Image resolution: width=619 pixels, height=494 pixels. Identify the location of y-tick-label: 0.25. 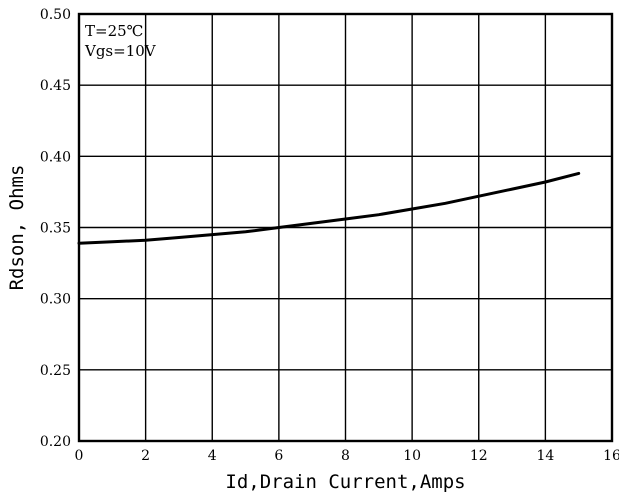
(55, 371).